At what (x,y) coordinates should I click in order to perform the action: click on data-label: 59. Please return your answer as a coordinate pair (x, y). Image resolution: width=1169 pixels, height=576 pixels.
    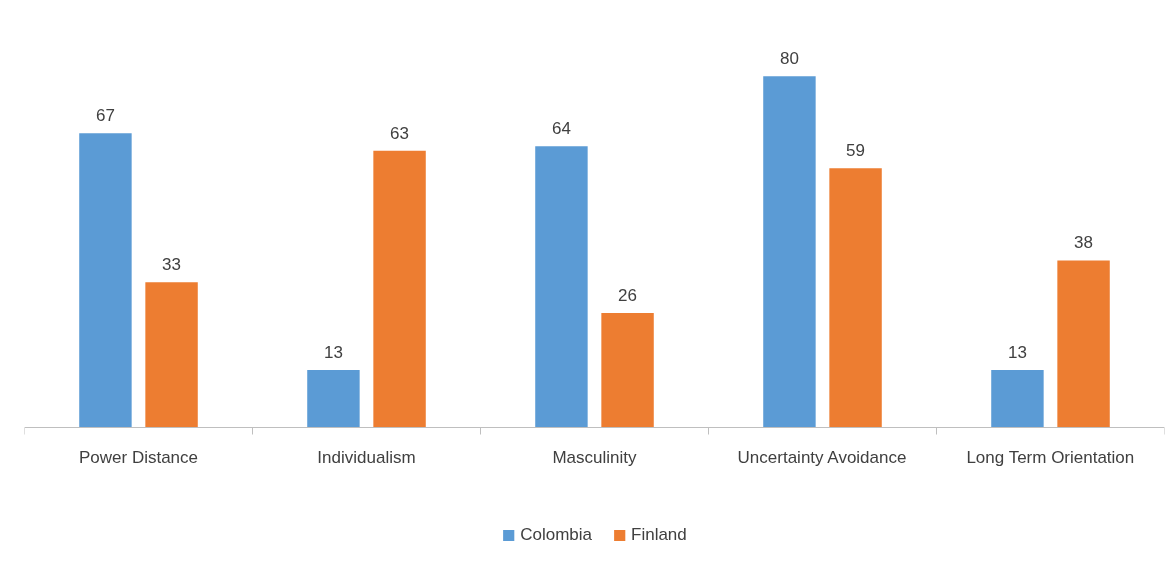
    Looking at the image, I should click on (856, 151).